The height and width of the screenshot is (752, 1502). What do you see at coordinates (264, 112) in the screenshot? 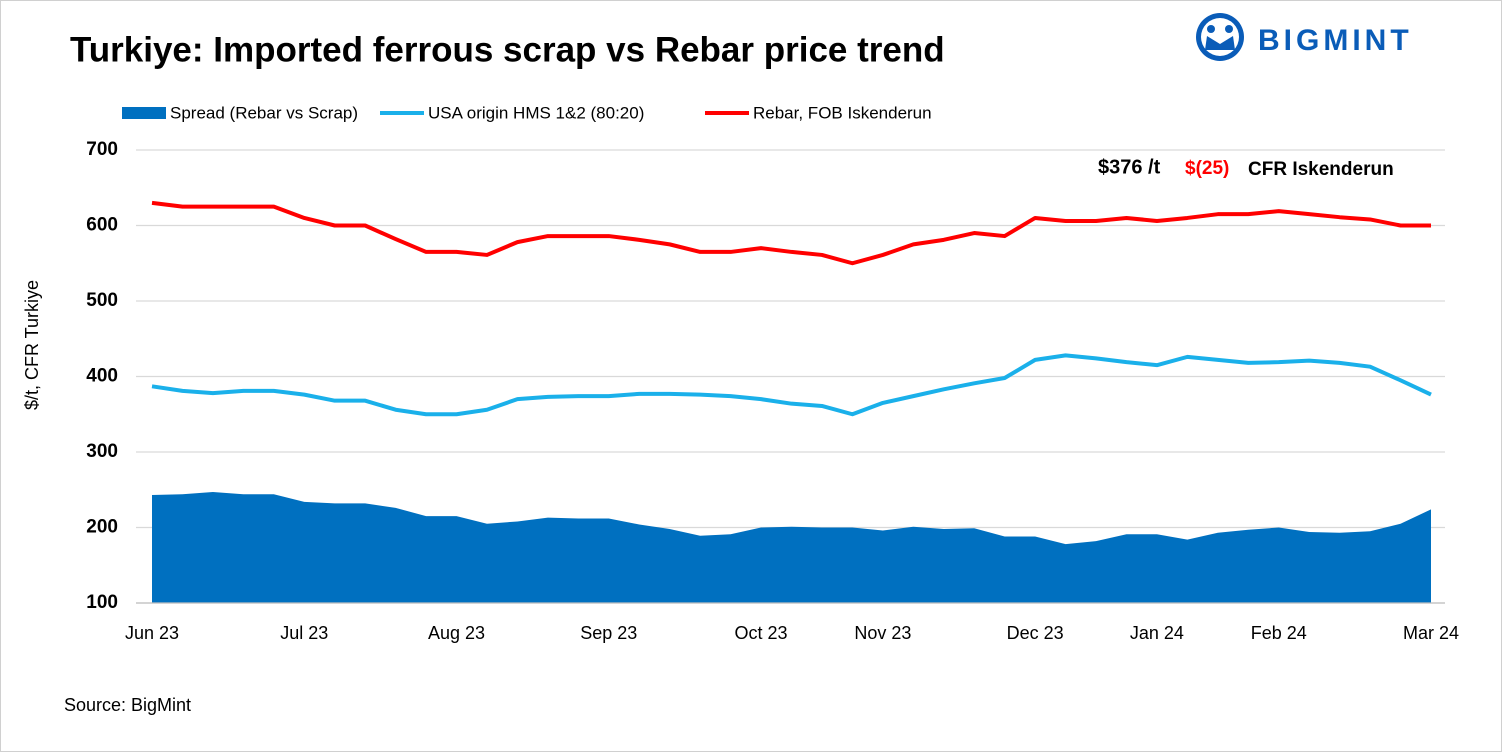
I see `legend-label: Spread (Rebar vs Scrap)` at bounding box center [264, 112].